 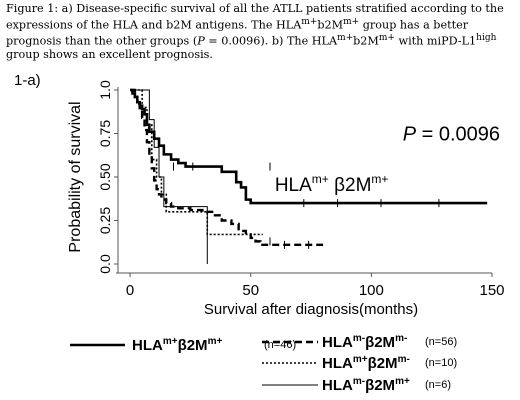 I want to click on series-line-hla_neg_b2m_pos, so click(x=169, y=176).